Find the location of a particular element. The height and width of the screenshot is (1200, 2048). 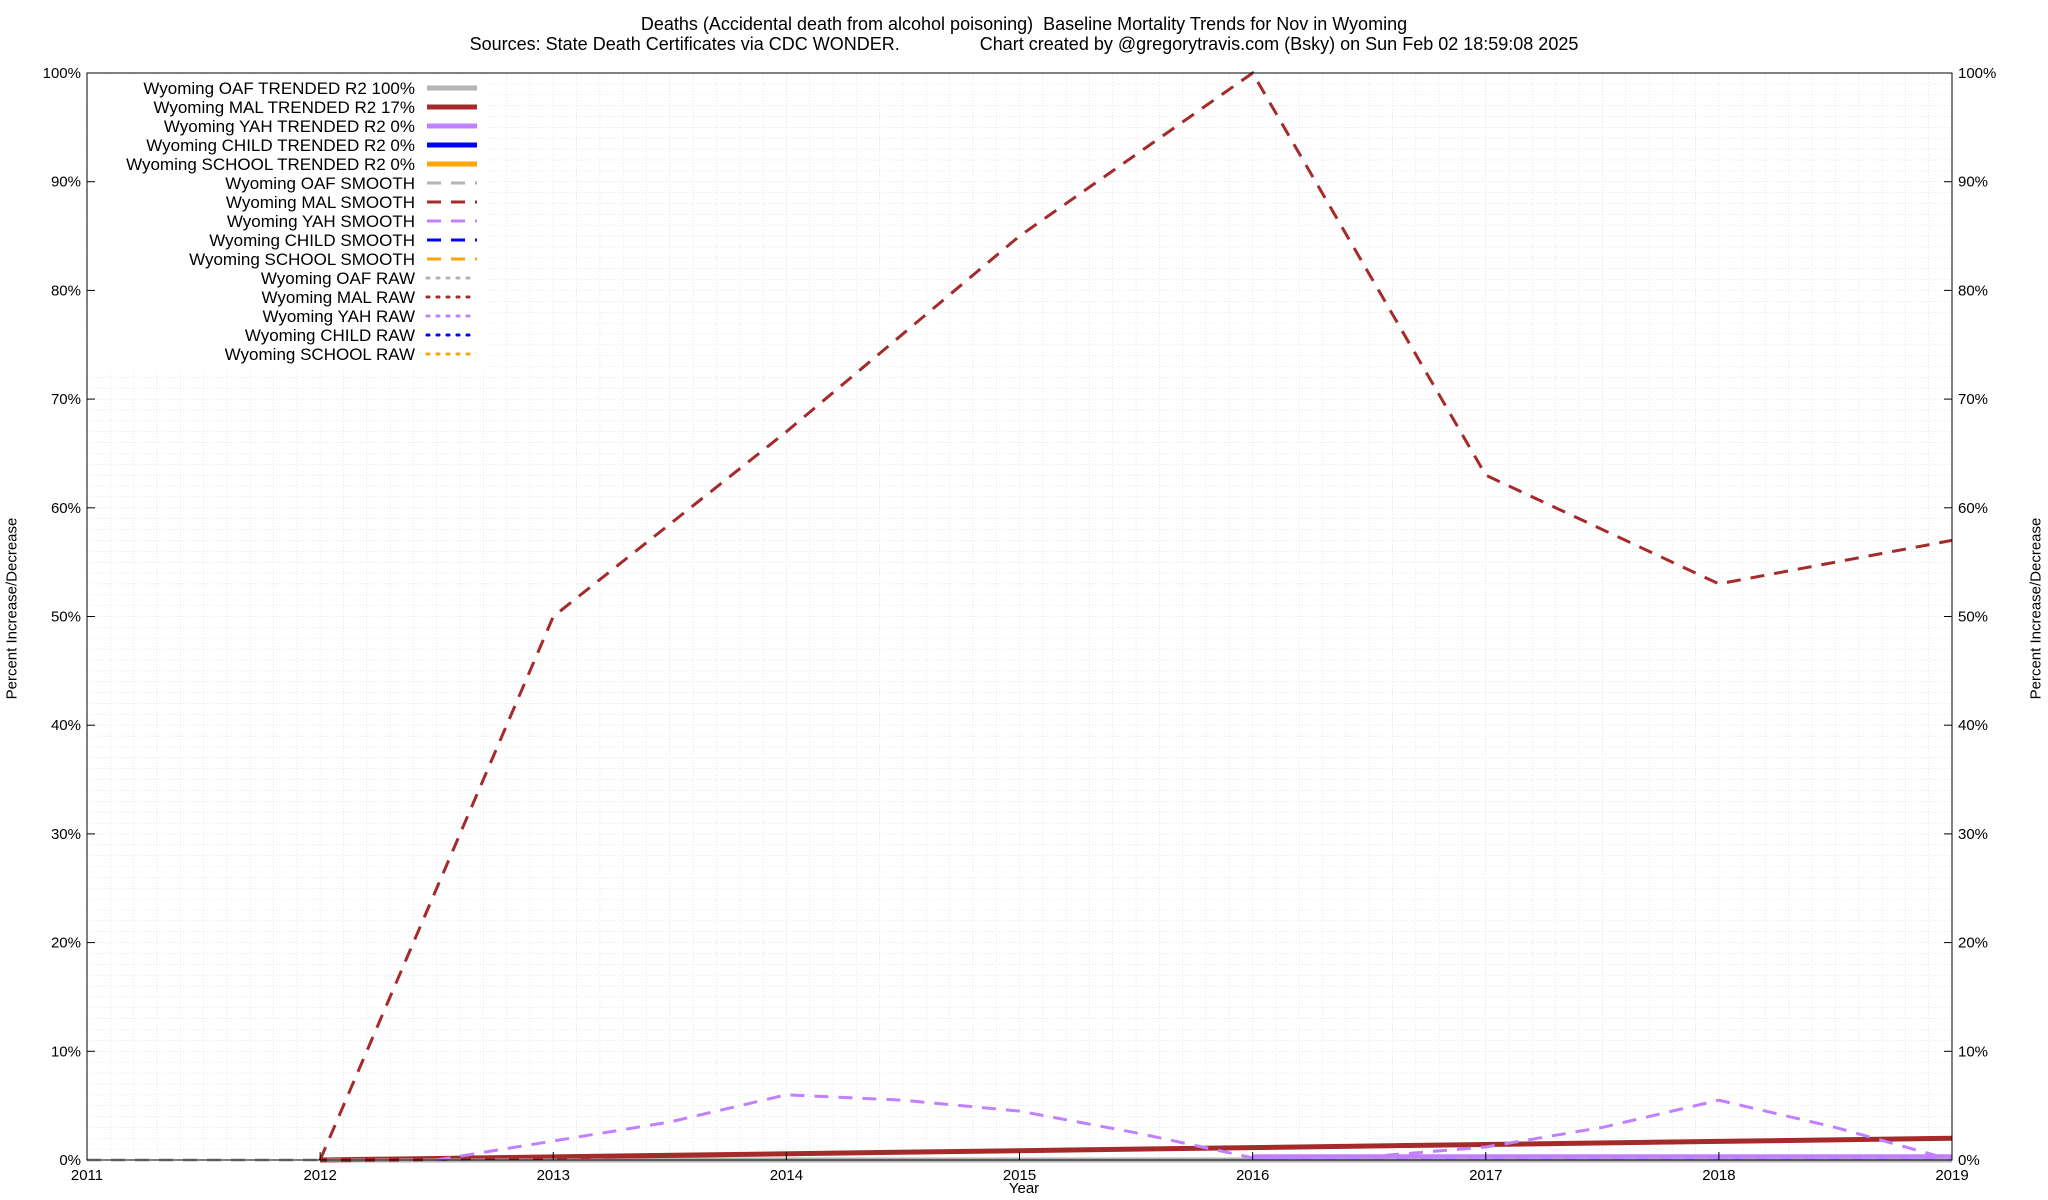

legend-label: Wyoming SCHOOL SMOOTH is located at coordinates (302, 259).